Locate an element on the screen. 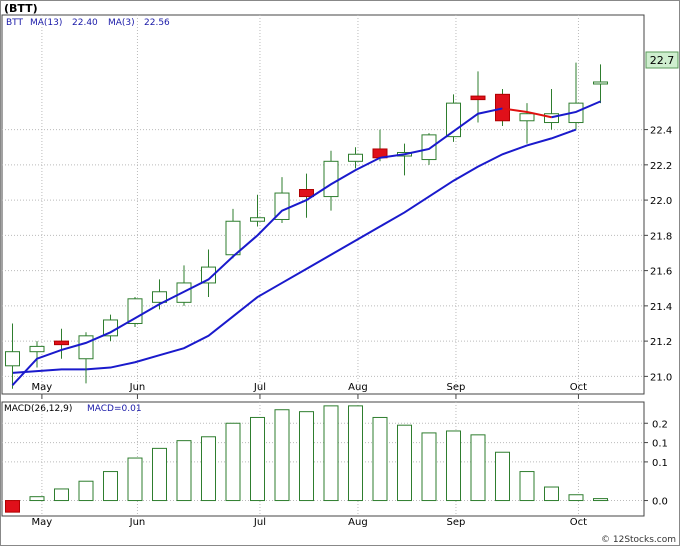 Image resolution: width=680 pixels, height=546 pixels. last-price-box is located at coordinates (662, 60).